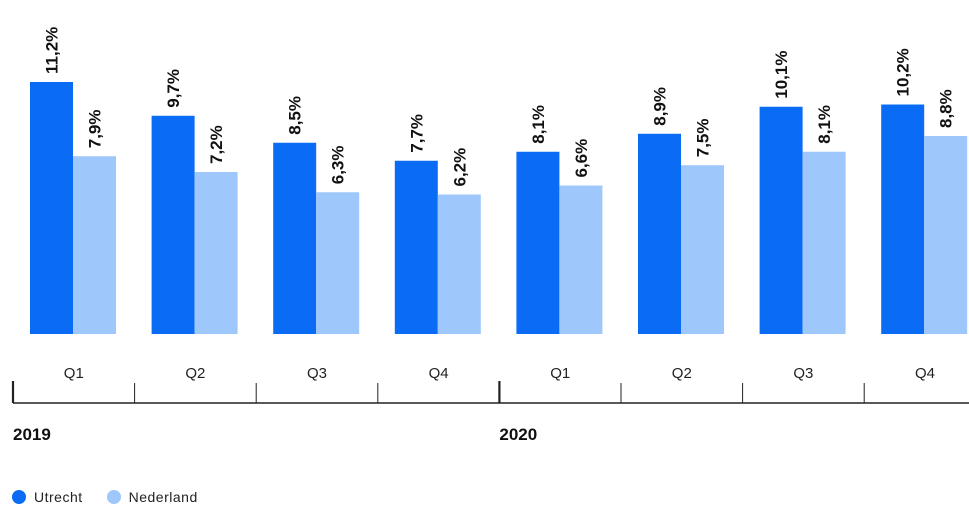  Describe the element at coordinates (216, 144) in the screenshot. I see `data-label-nederland-2: 7,2%` at that location.